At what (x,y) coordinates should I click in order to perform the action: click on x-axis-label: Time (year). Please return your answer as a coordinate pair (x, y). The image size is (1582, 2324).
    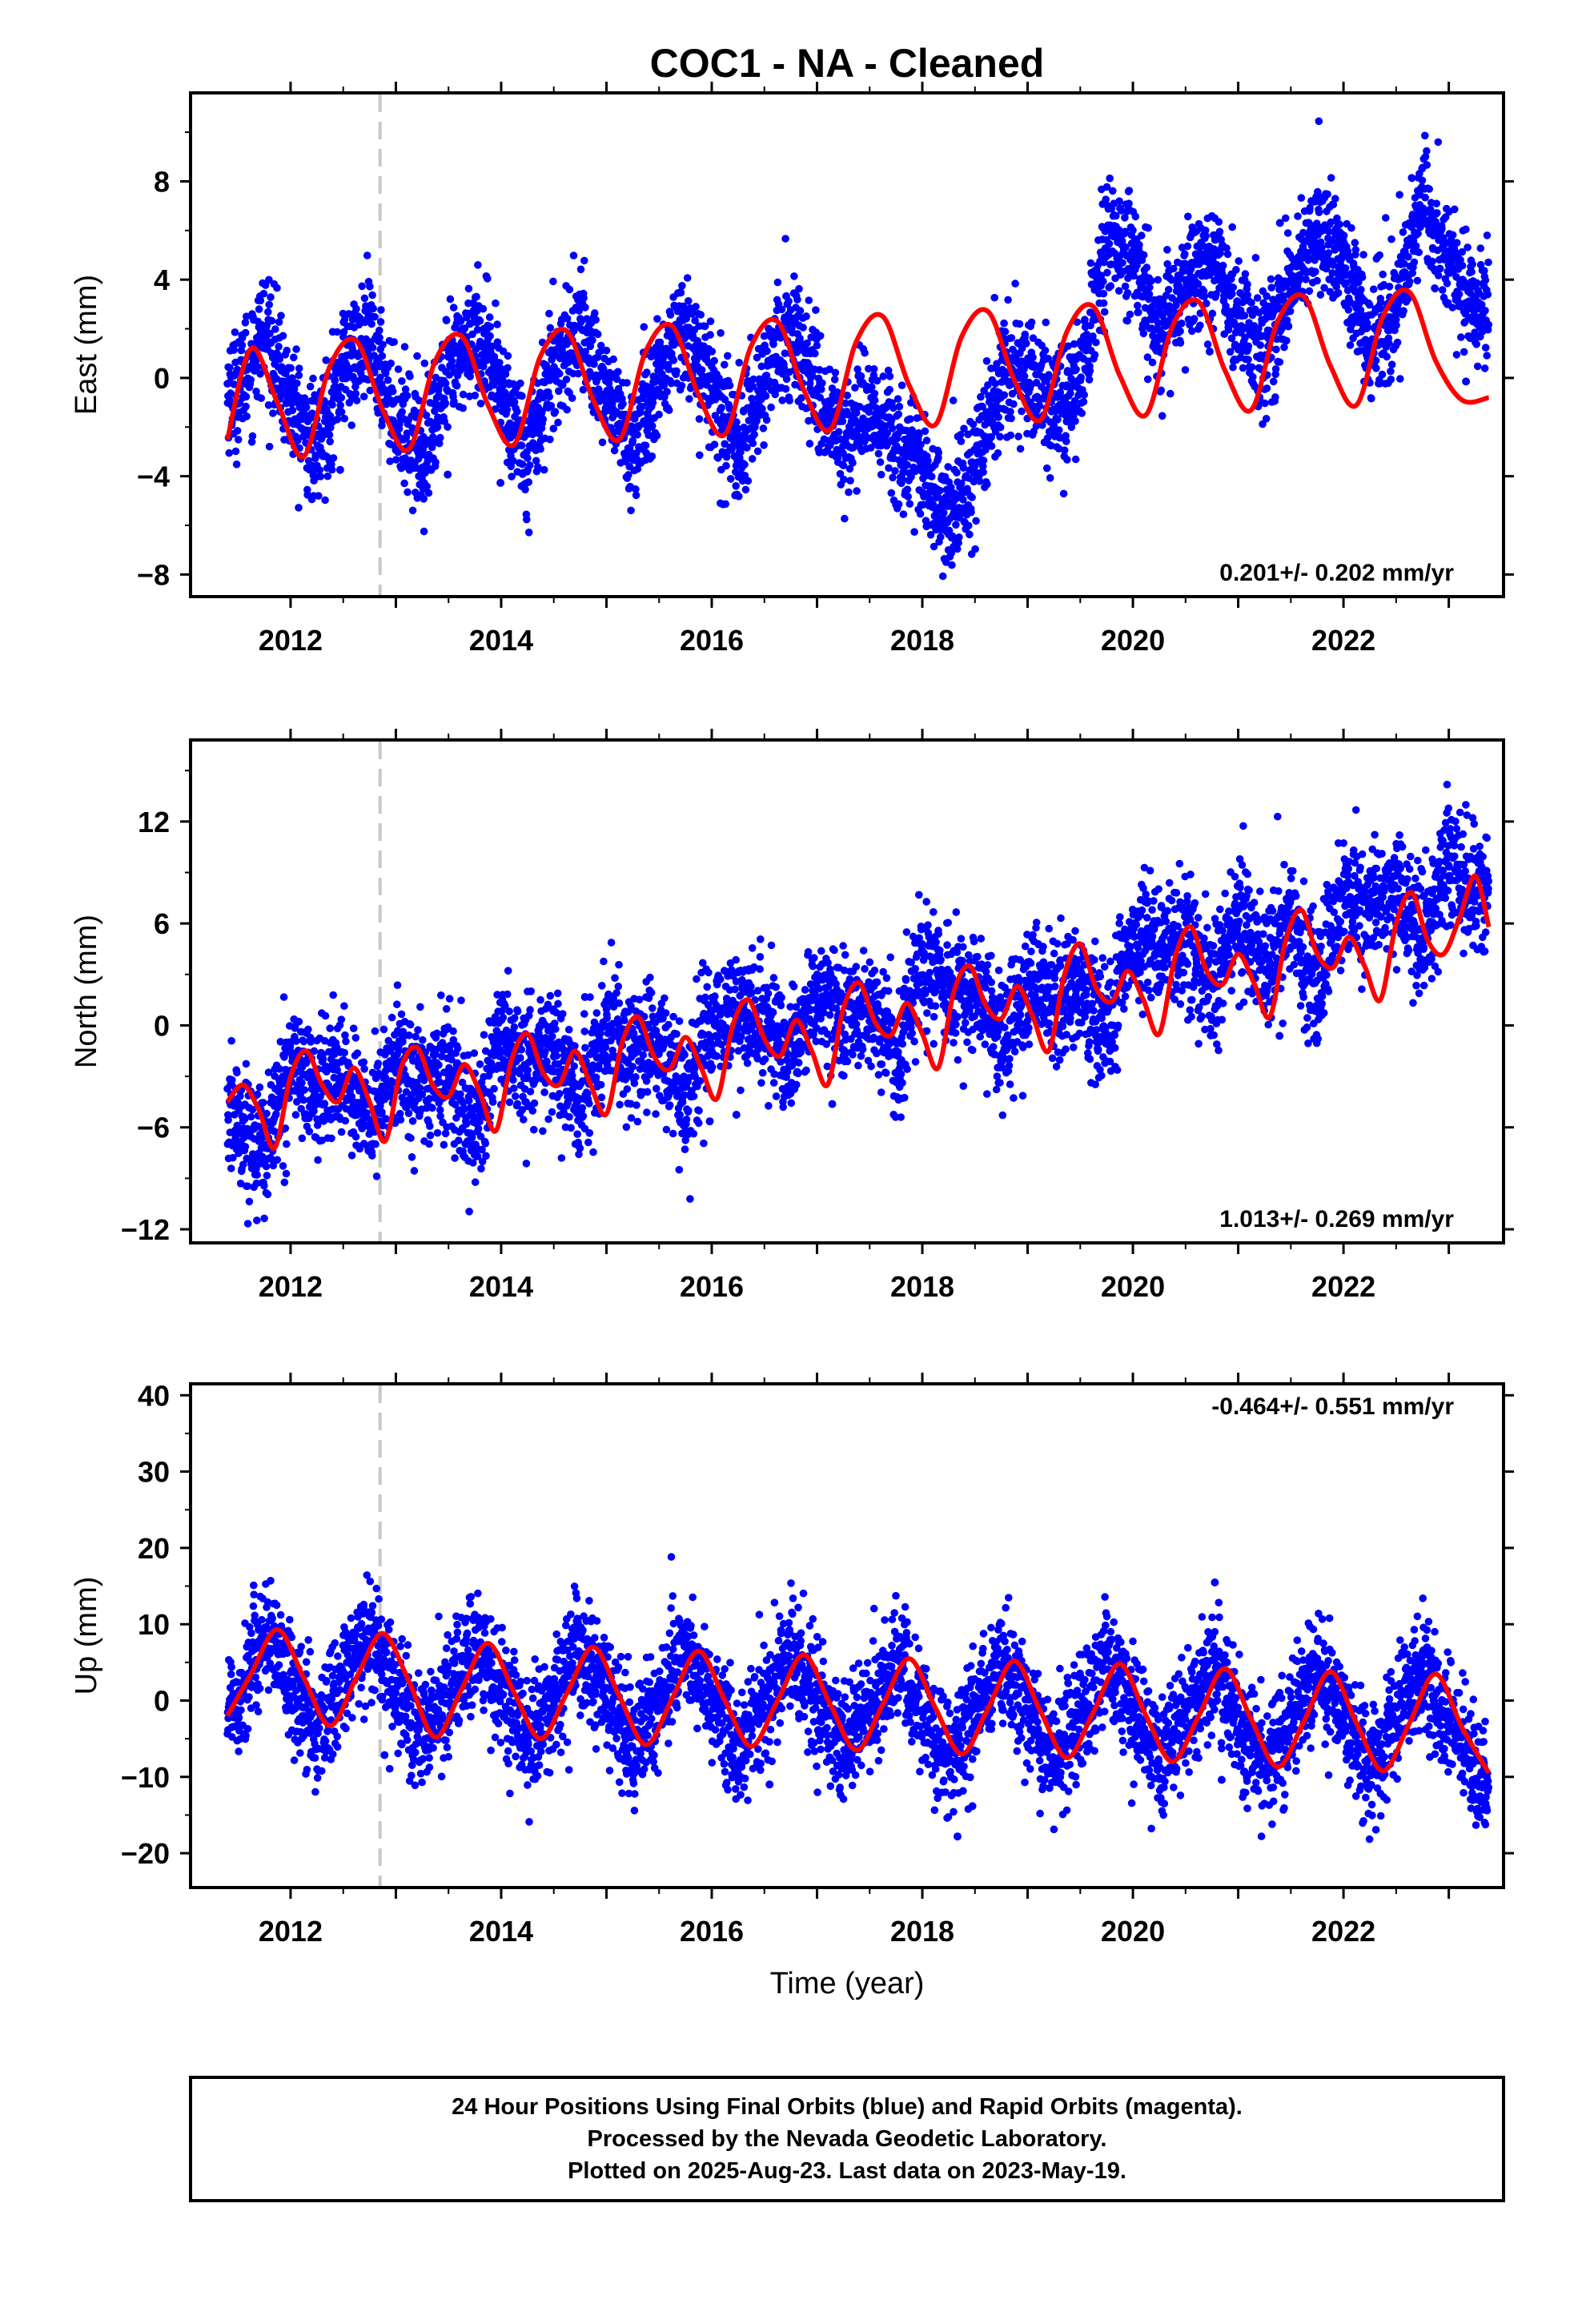
    Looking at the image, I should click on (847, 1983).